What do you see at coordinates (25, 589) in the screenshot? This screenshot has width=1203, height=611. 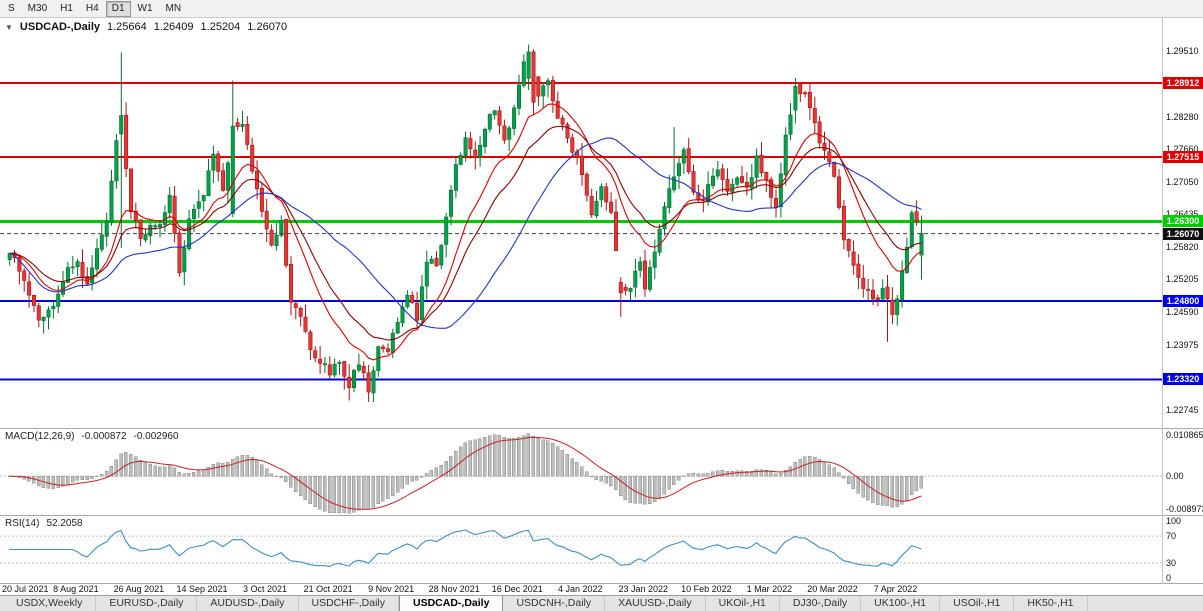 I see `date-axis-label: 20 Jul 2021` at bounding box center [25, 589].